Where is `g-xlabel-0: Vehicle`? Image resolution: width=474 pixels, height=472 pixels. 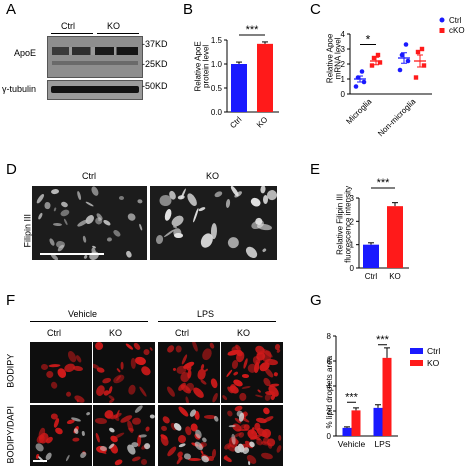 g-xlabel-0: Vehicle is located at coordinates (352, 444).